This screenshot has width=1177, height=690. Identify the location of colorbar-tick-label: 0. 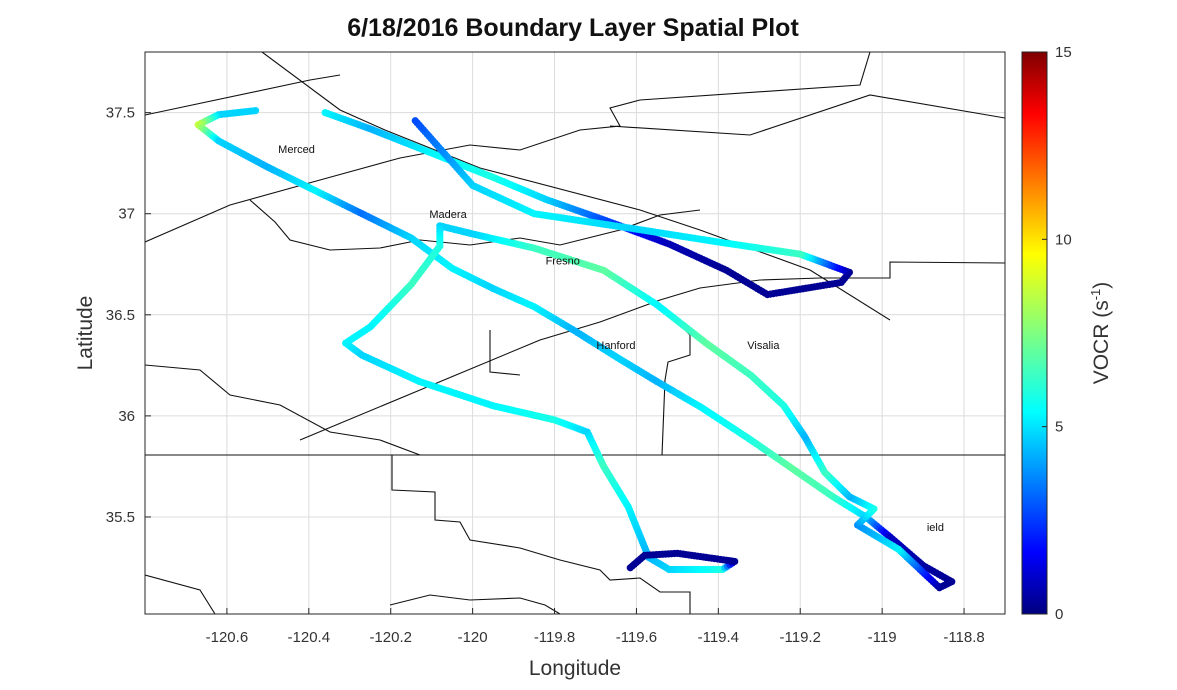
(1059, 614).